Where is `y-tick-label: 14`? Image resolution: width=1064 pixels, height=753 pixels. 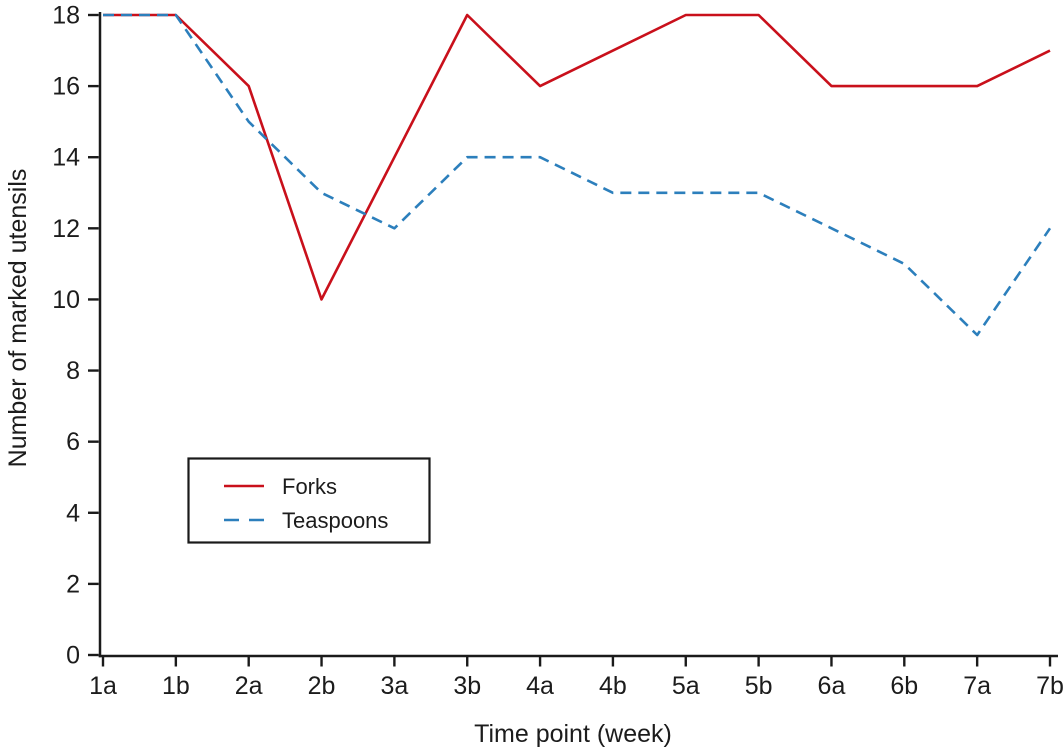
y-tick-label: 14 is located at coordinates (66, 158).